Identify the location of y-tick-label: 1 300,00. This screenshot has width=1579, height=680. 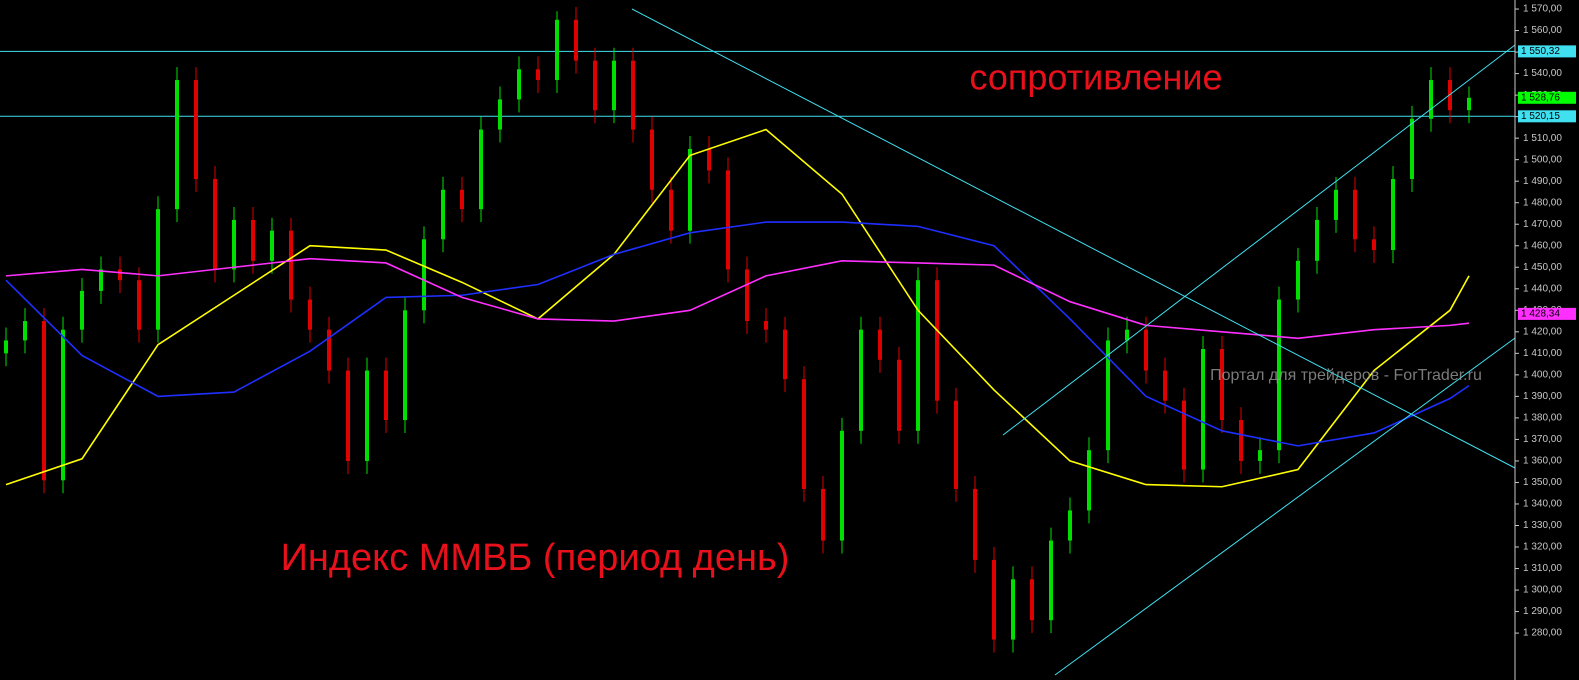
(1542, 590).